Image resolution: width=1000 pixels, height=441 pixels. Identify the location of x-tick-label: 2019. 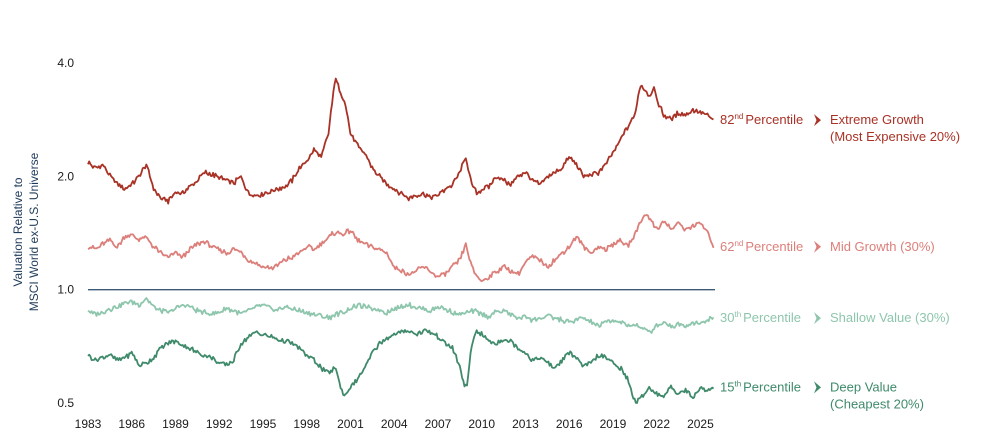
(613, 424).